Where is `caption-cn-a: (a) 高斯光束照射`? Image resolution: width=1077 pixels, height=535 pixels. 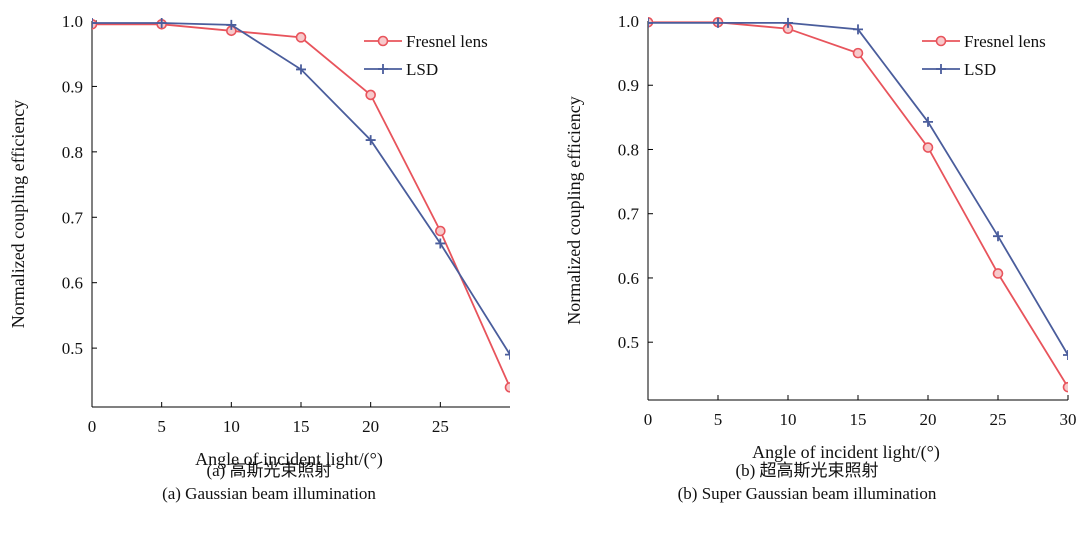 caption-cn-a: (a) 高斯光束照射 is located at coordinates (269, 470).